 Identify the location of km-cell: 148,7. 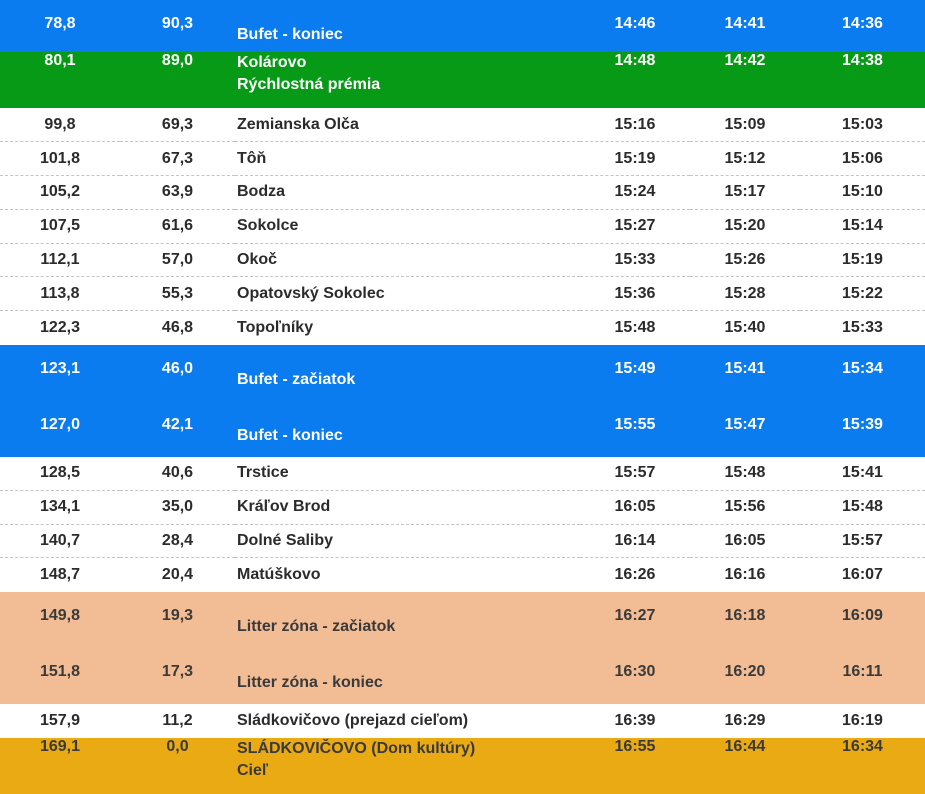
(60, 575).